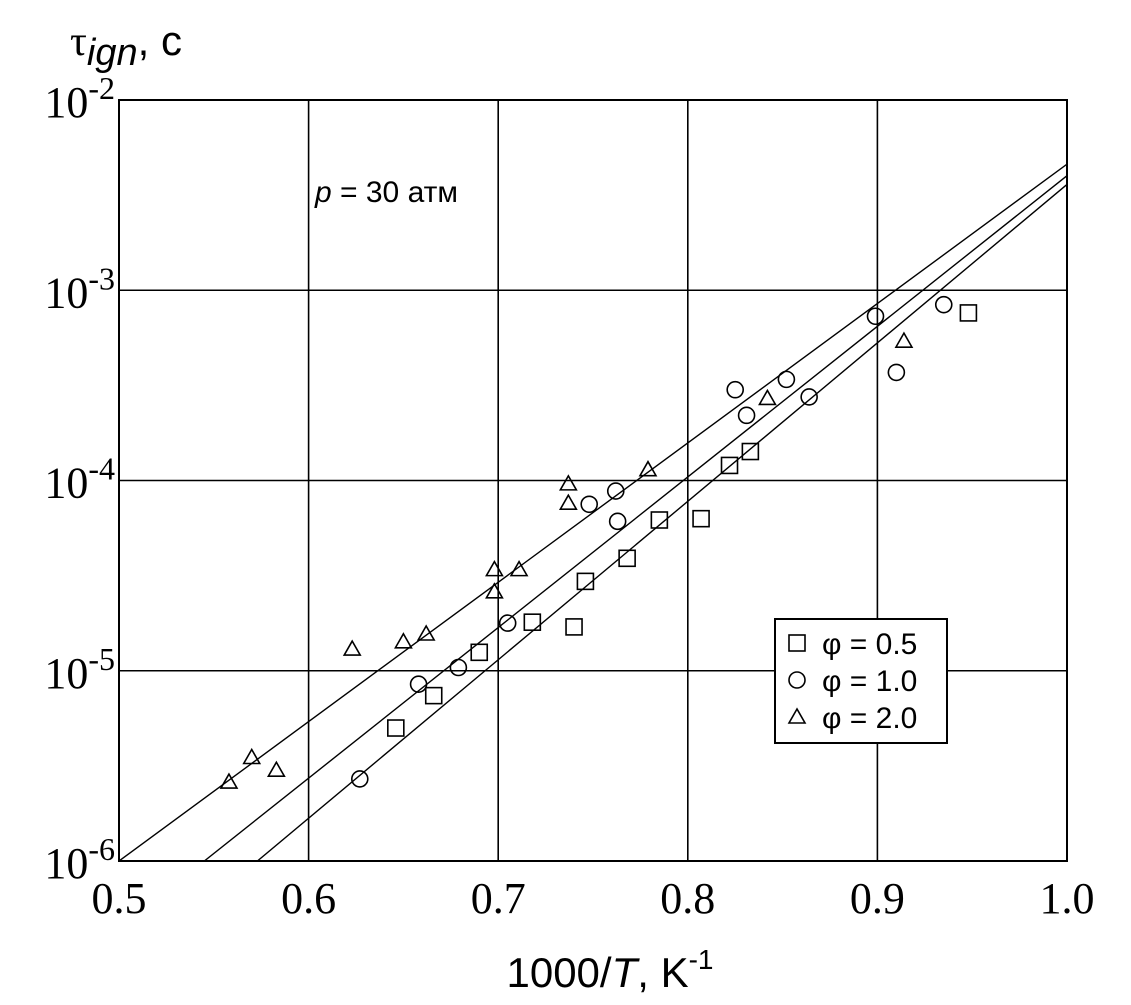 The image size is (1131, 1005). I want to click on legend-items: φ = 0.5 φ = 1.0 φ = 2.0, so click(852, 681).